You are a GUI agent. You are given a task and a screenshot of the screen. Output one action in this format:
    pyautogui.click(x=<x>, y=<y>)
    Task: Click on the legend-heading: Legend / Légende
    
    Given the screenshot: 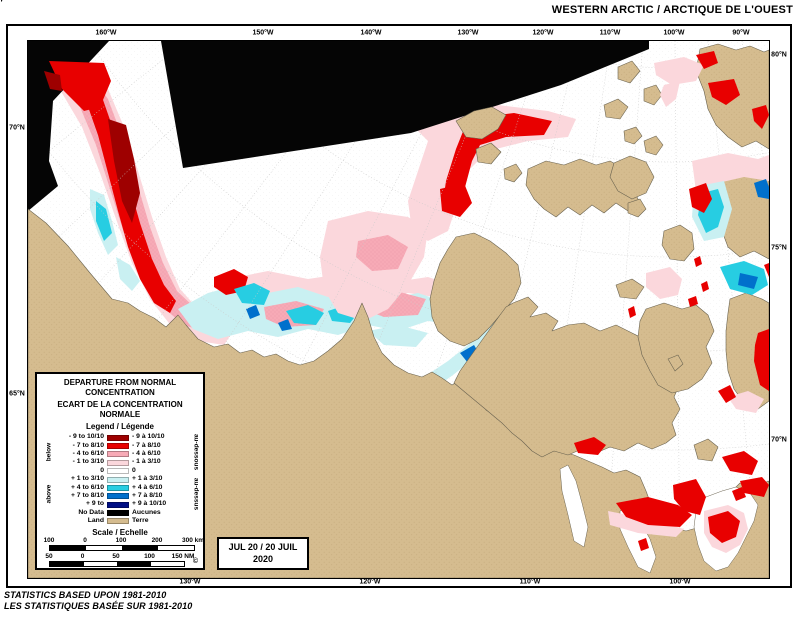 What is the action you would take?
    pyautogui.click(x=119, y=427)
    